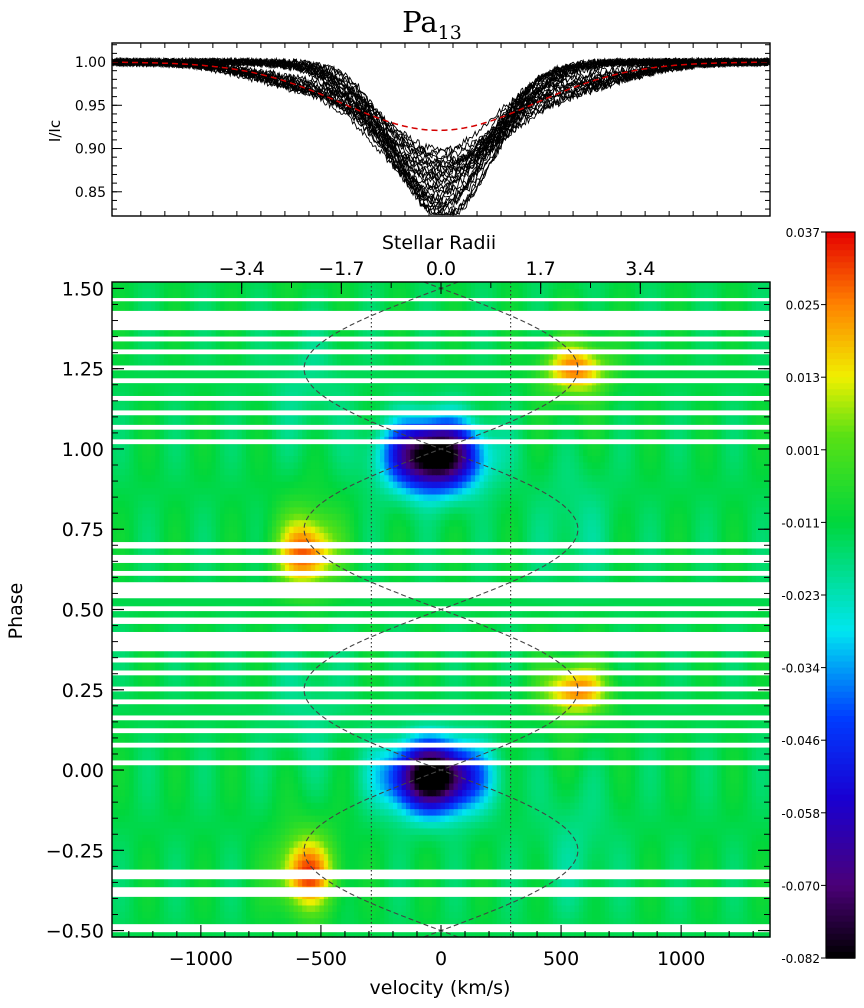  What do you see at coordinates (541, 269) in the screenshot?
I see `radius-tick-label: 1.7` at bounding box center [541, 269].